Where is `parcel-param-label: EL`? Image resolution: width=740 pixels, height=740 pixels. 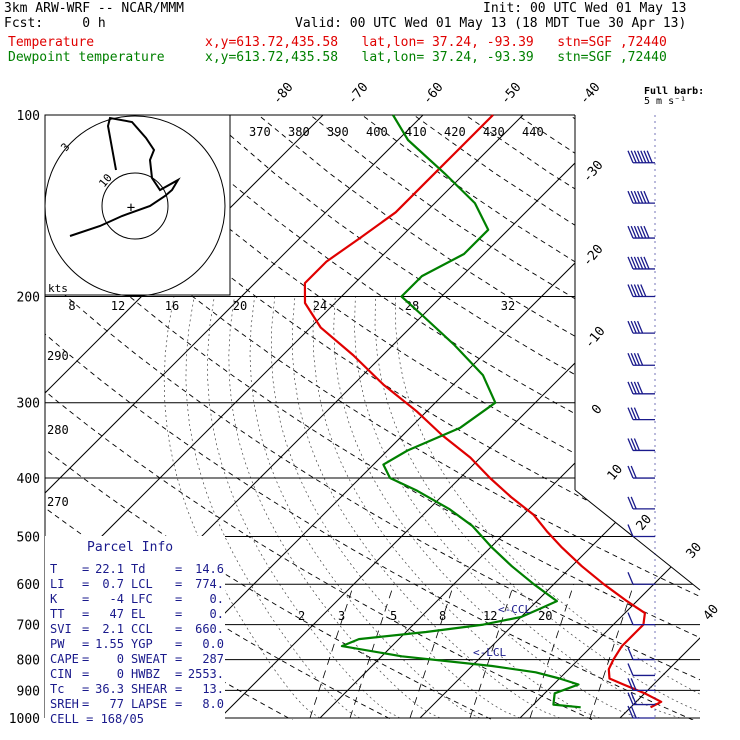
parcel-param-label: EL is located at coordinates (138, 614).